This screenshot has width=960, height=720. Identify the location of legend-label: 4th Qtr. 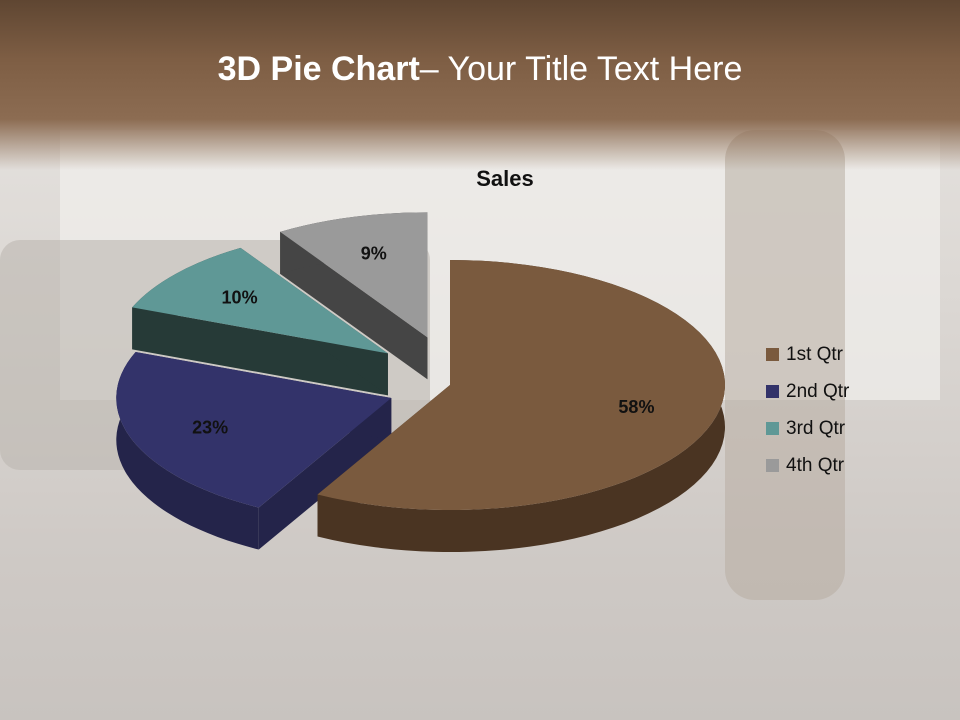
(815, 465).